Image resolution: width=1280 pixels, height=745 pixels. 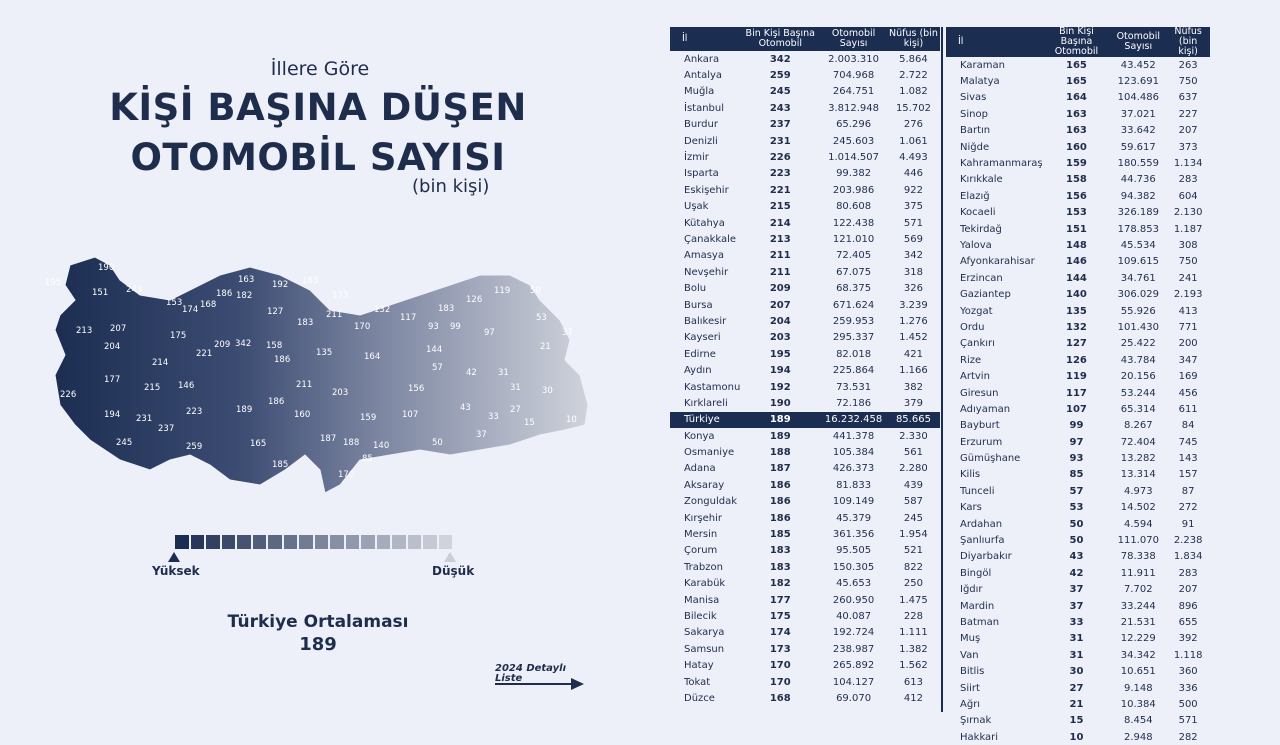 What do you see at coordinates (1138, 180) in the screenshot?
I see `cell-cars: 44.736` at bounding box center [1138, 180].